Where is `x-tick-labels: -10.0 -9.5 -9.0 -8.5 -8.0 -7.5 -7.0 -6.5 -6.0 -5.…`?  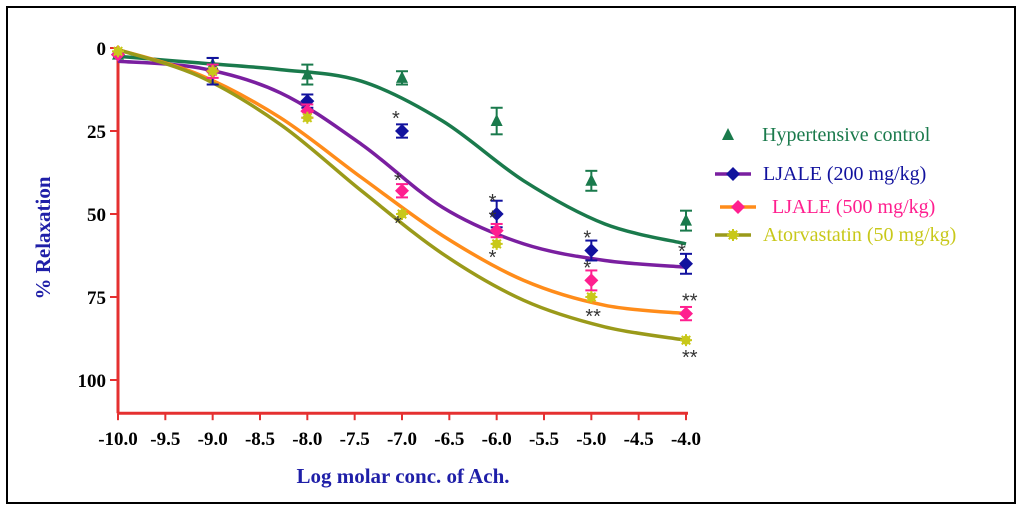 x-tick-labels: -10.0 -9.5 -9.0 -8.5 -8.0 -7.5 -7.0 -6.5 -6.0 -5.… is located at coordinates (399, 439).